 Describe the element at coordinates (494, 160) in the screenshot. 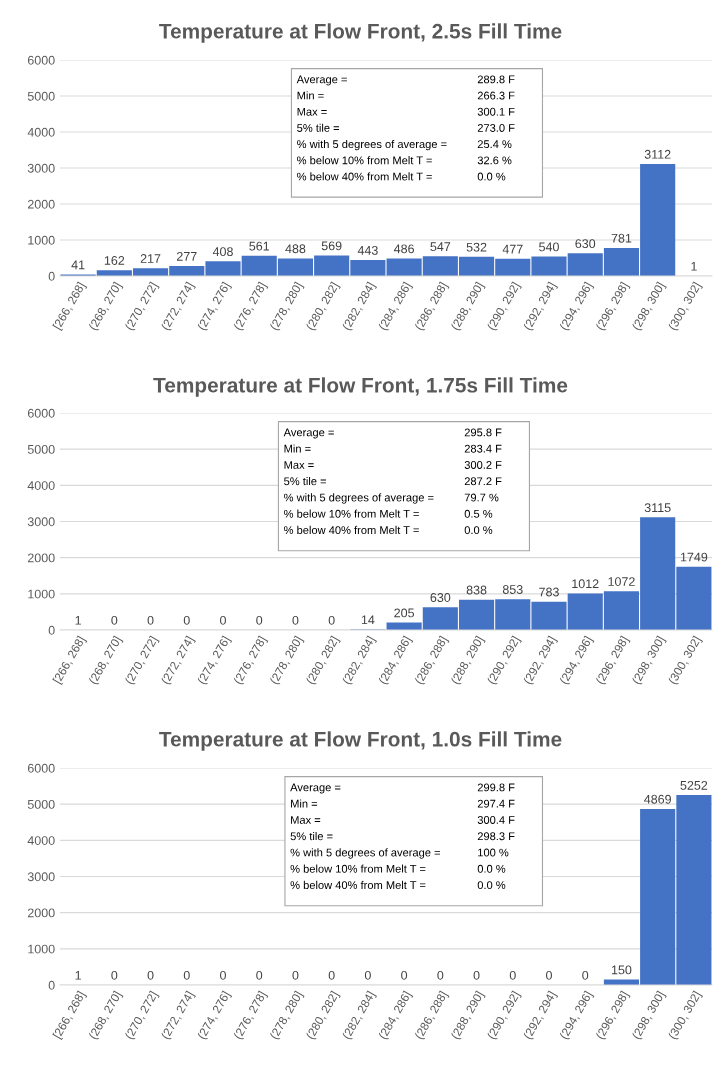

I see `annotation: 32.6 %` at that location.